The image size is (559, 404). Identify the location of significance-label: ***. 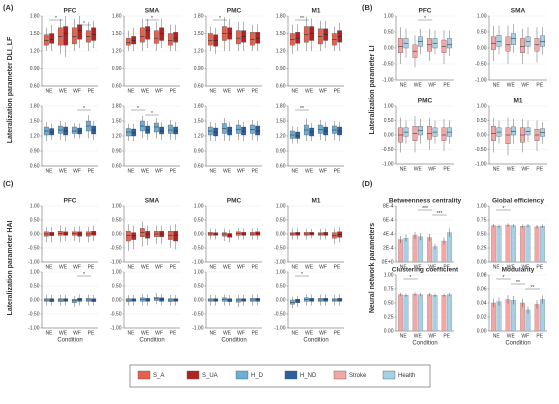
(440, 214).